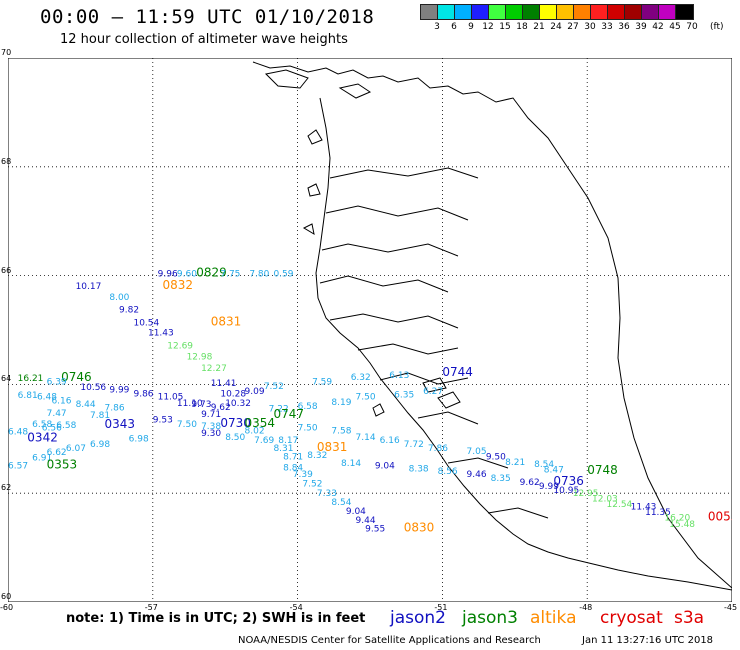 This screenshot has width=740, height=650. Describe the element at coordinates (57, 414) in the screenshot. I see `wave-height-label: 7.47` at that location.